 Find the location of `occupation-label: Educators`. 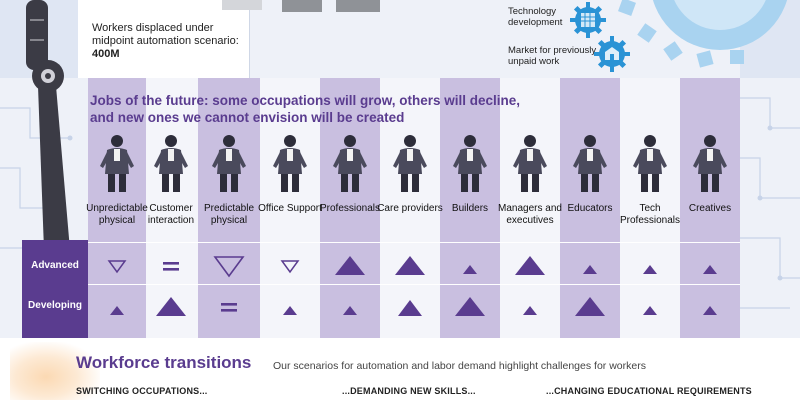

occupation-label: Educators is located at coordinates (590, 208).